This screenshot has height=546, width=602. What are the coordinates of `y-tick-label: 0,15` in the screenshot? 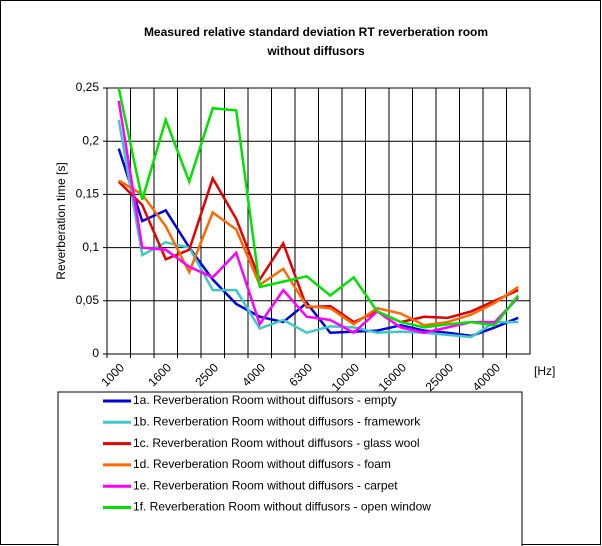 It's located at (88, 194).